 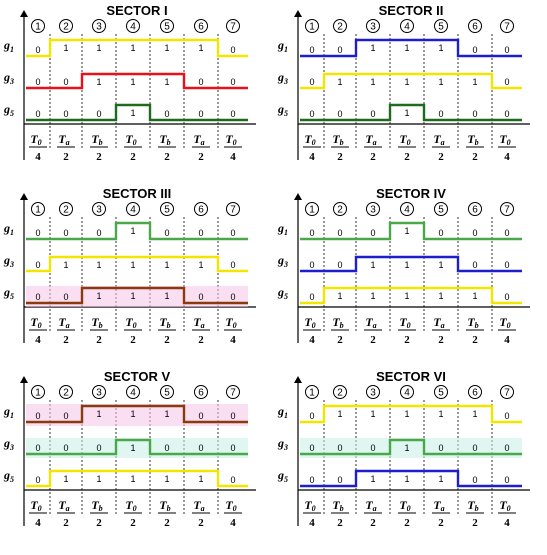 What do you see at coordinates (282, 110) in the screenshot?
I see `signal-label-g5: g5` at bounding box center [282, 110].